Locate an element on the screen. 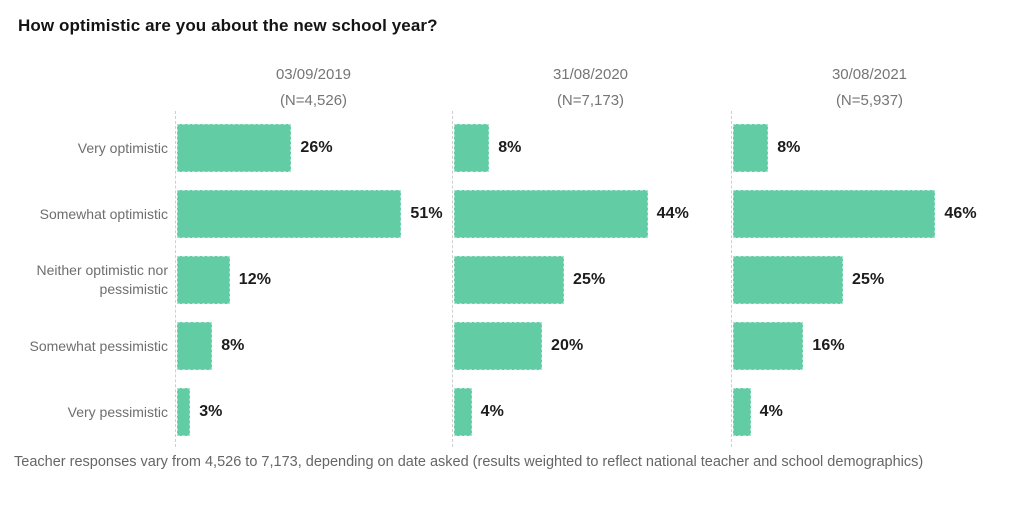  category-label: Very optimistic is located at coordinates (122, 147).